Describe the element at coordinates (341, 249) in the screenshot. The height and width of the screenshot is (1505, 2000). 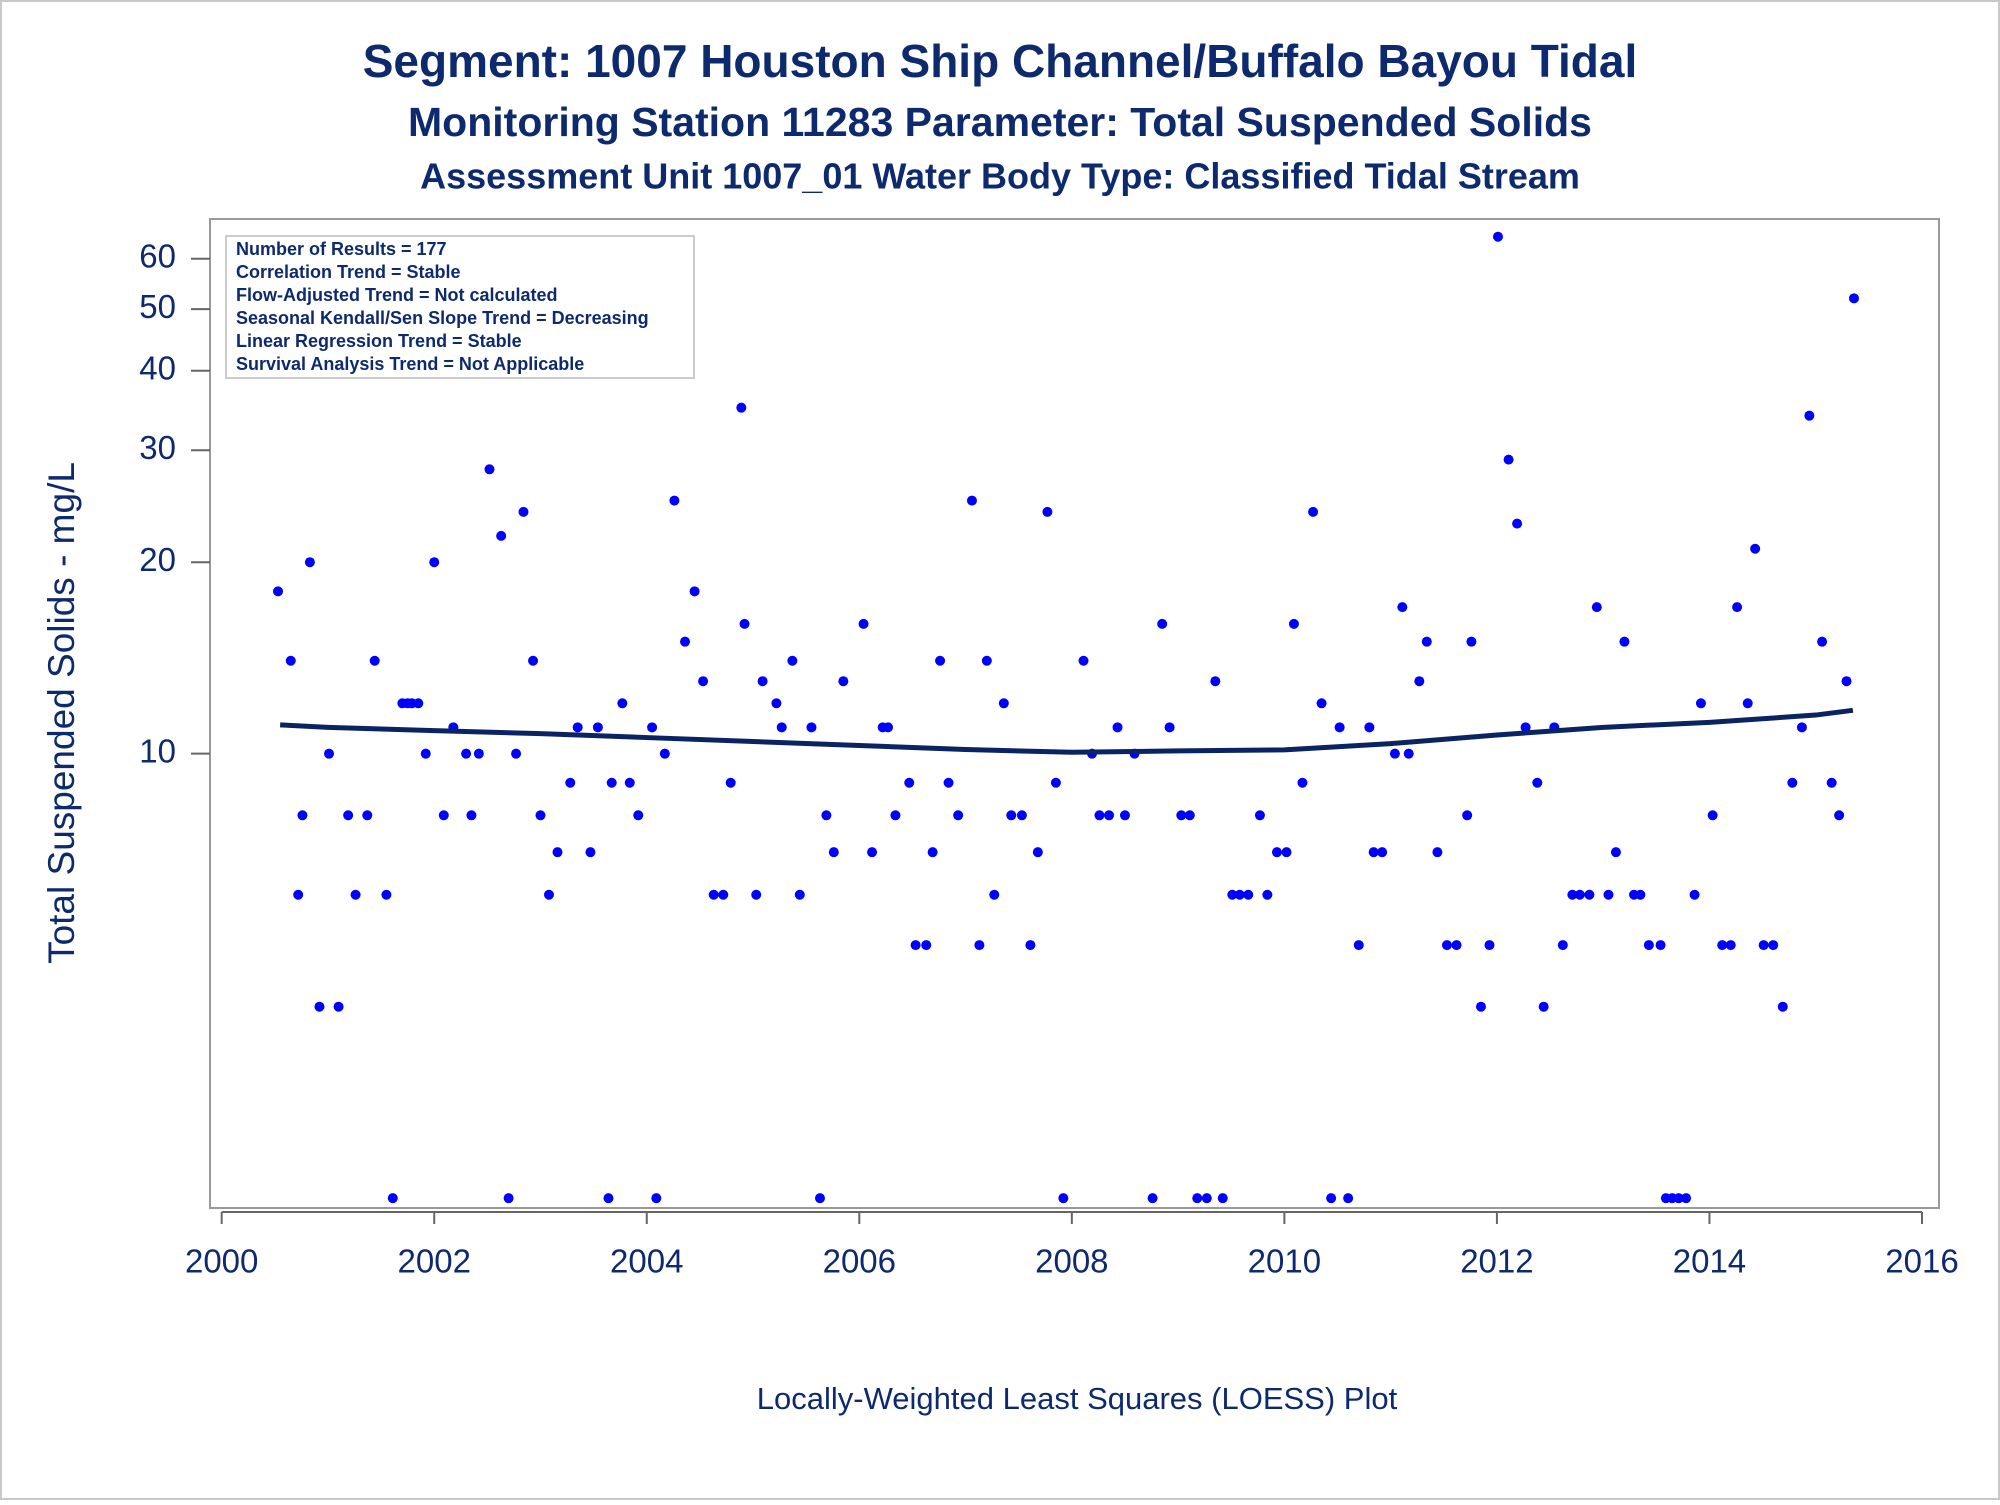
I see `info-line: Number of Results = 177` at that location.